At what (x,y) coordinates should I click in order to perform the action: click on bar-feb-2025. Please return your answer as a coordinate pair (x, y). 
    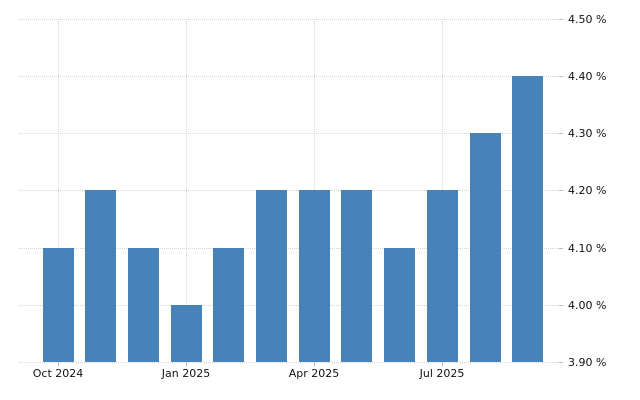
    Looking at the image, I should click on (228, 305).